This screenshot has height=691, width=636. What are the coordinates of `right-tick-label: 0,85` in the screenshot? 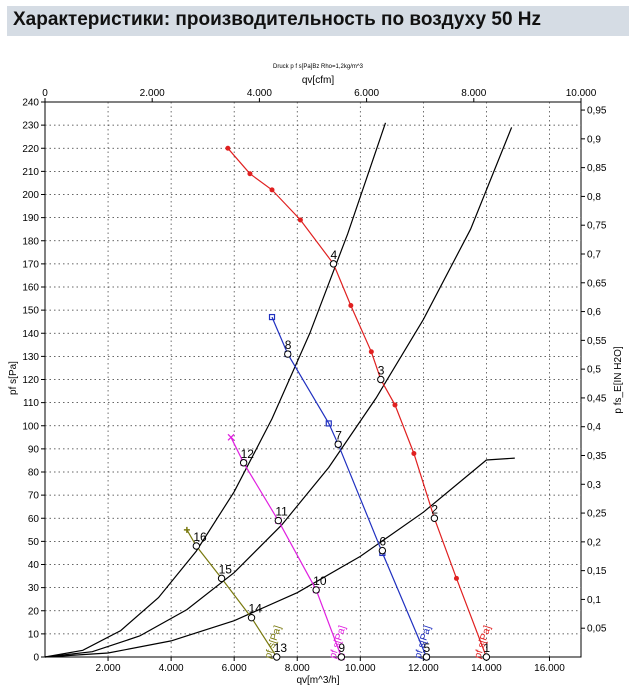 It's located at (597, 168).